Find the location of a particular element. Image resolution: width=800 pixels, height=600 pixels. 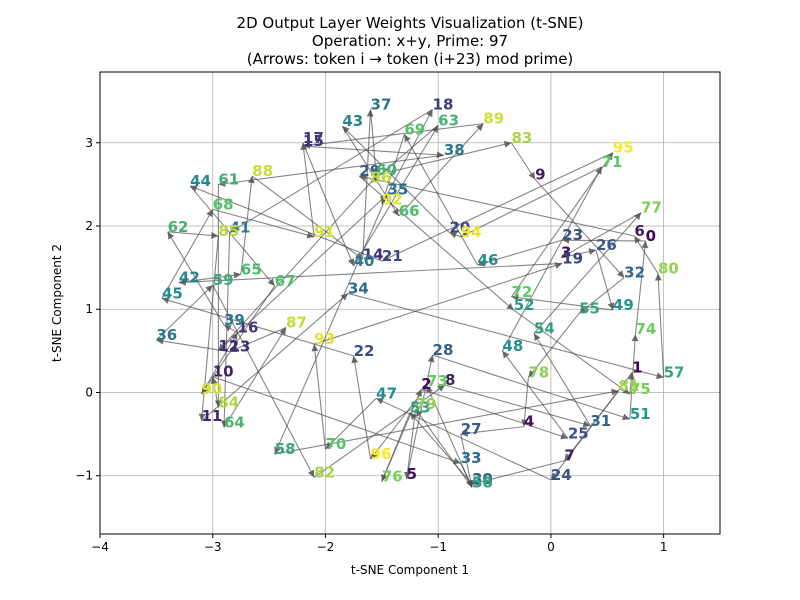

token-label: 27 is located at coordinates (471, 429).